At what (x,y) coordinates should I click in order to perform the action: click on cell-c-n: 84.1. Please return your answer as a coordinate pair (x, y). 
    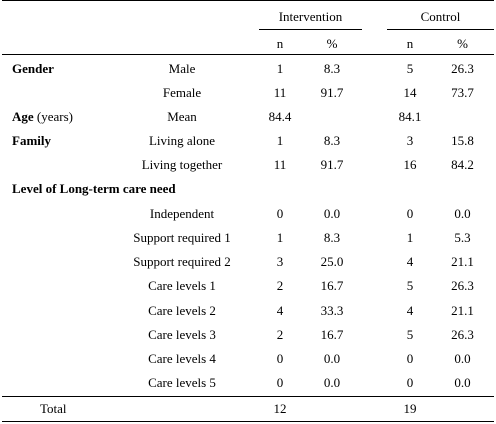
    Looking at the image, I should click on (410, 116).